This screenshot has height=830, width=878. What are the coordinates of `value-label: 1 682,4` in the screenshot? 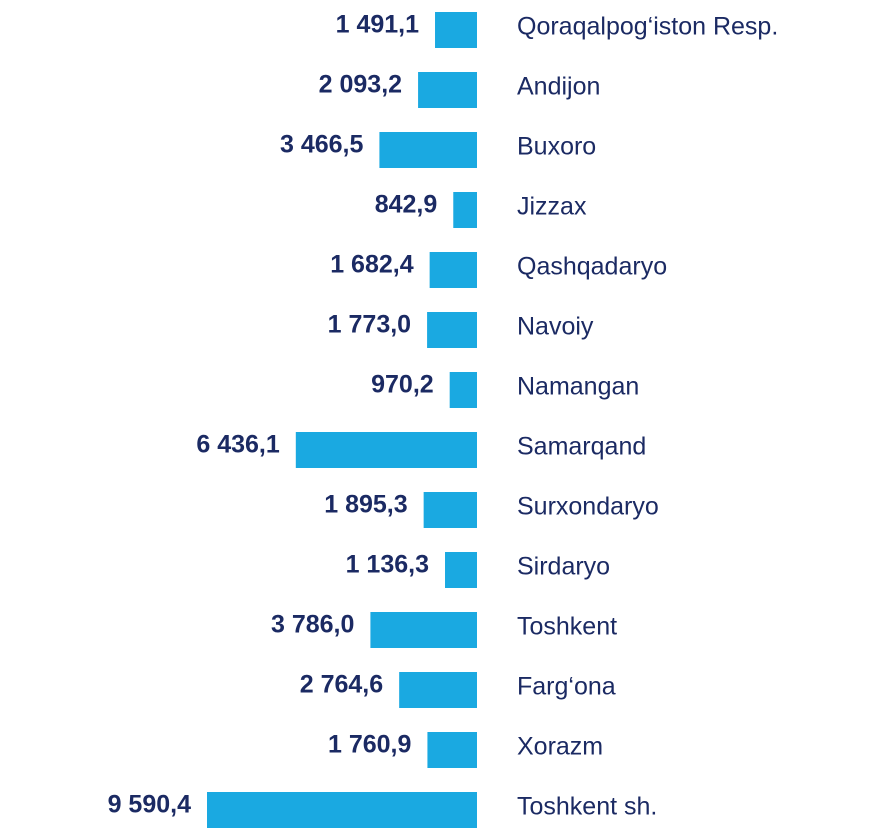 It's located at (372, 265).